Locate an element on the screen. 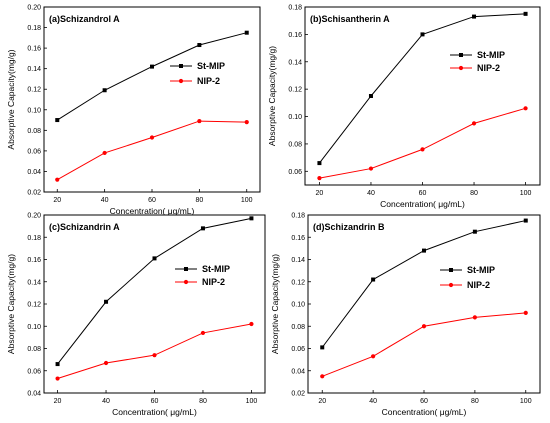  y-tick-label: 0.02 is located at coordinates (34, 193).